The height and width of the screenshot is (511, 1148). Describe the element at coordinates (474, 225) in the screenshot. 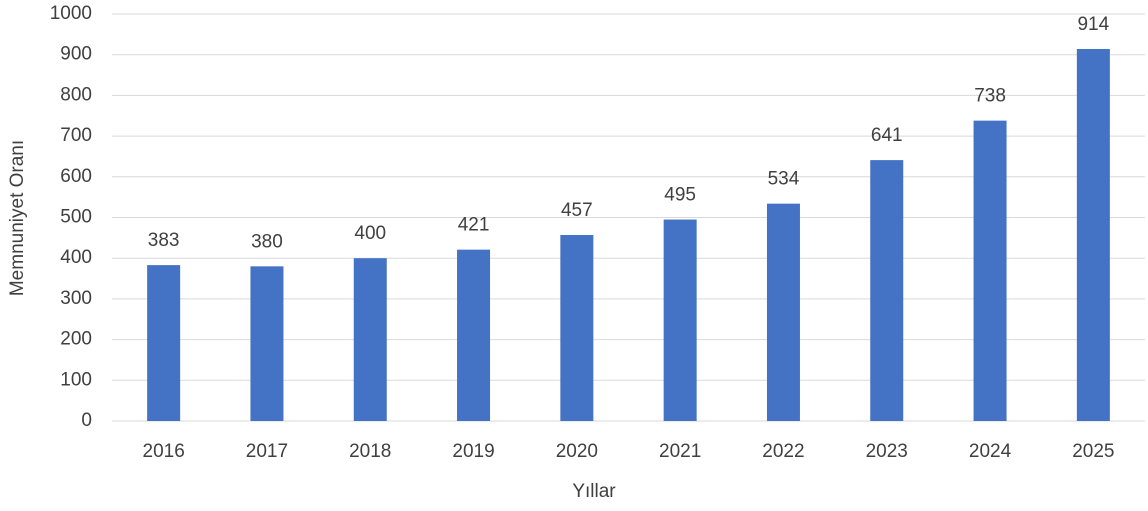

I see `data-label: 421` at that location.